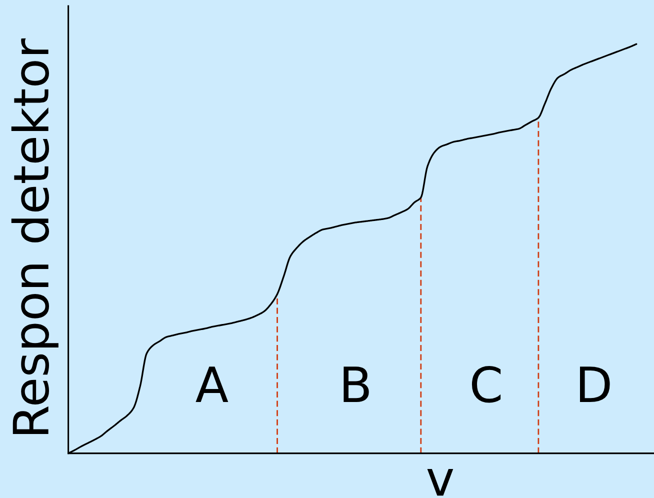 The height and width of the screenshot is (498, 654). What do you see at coordinates (440, 482) in the screenshot?
I see `x-axis-title: v` at bounding box center [440, 482].